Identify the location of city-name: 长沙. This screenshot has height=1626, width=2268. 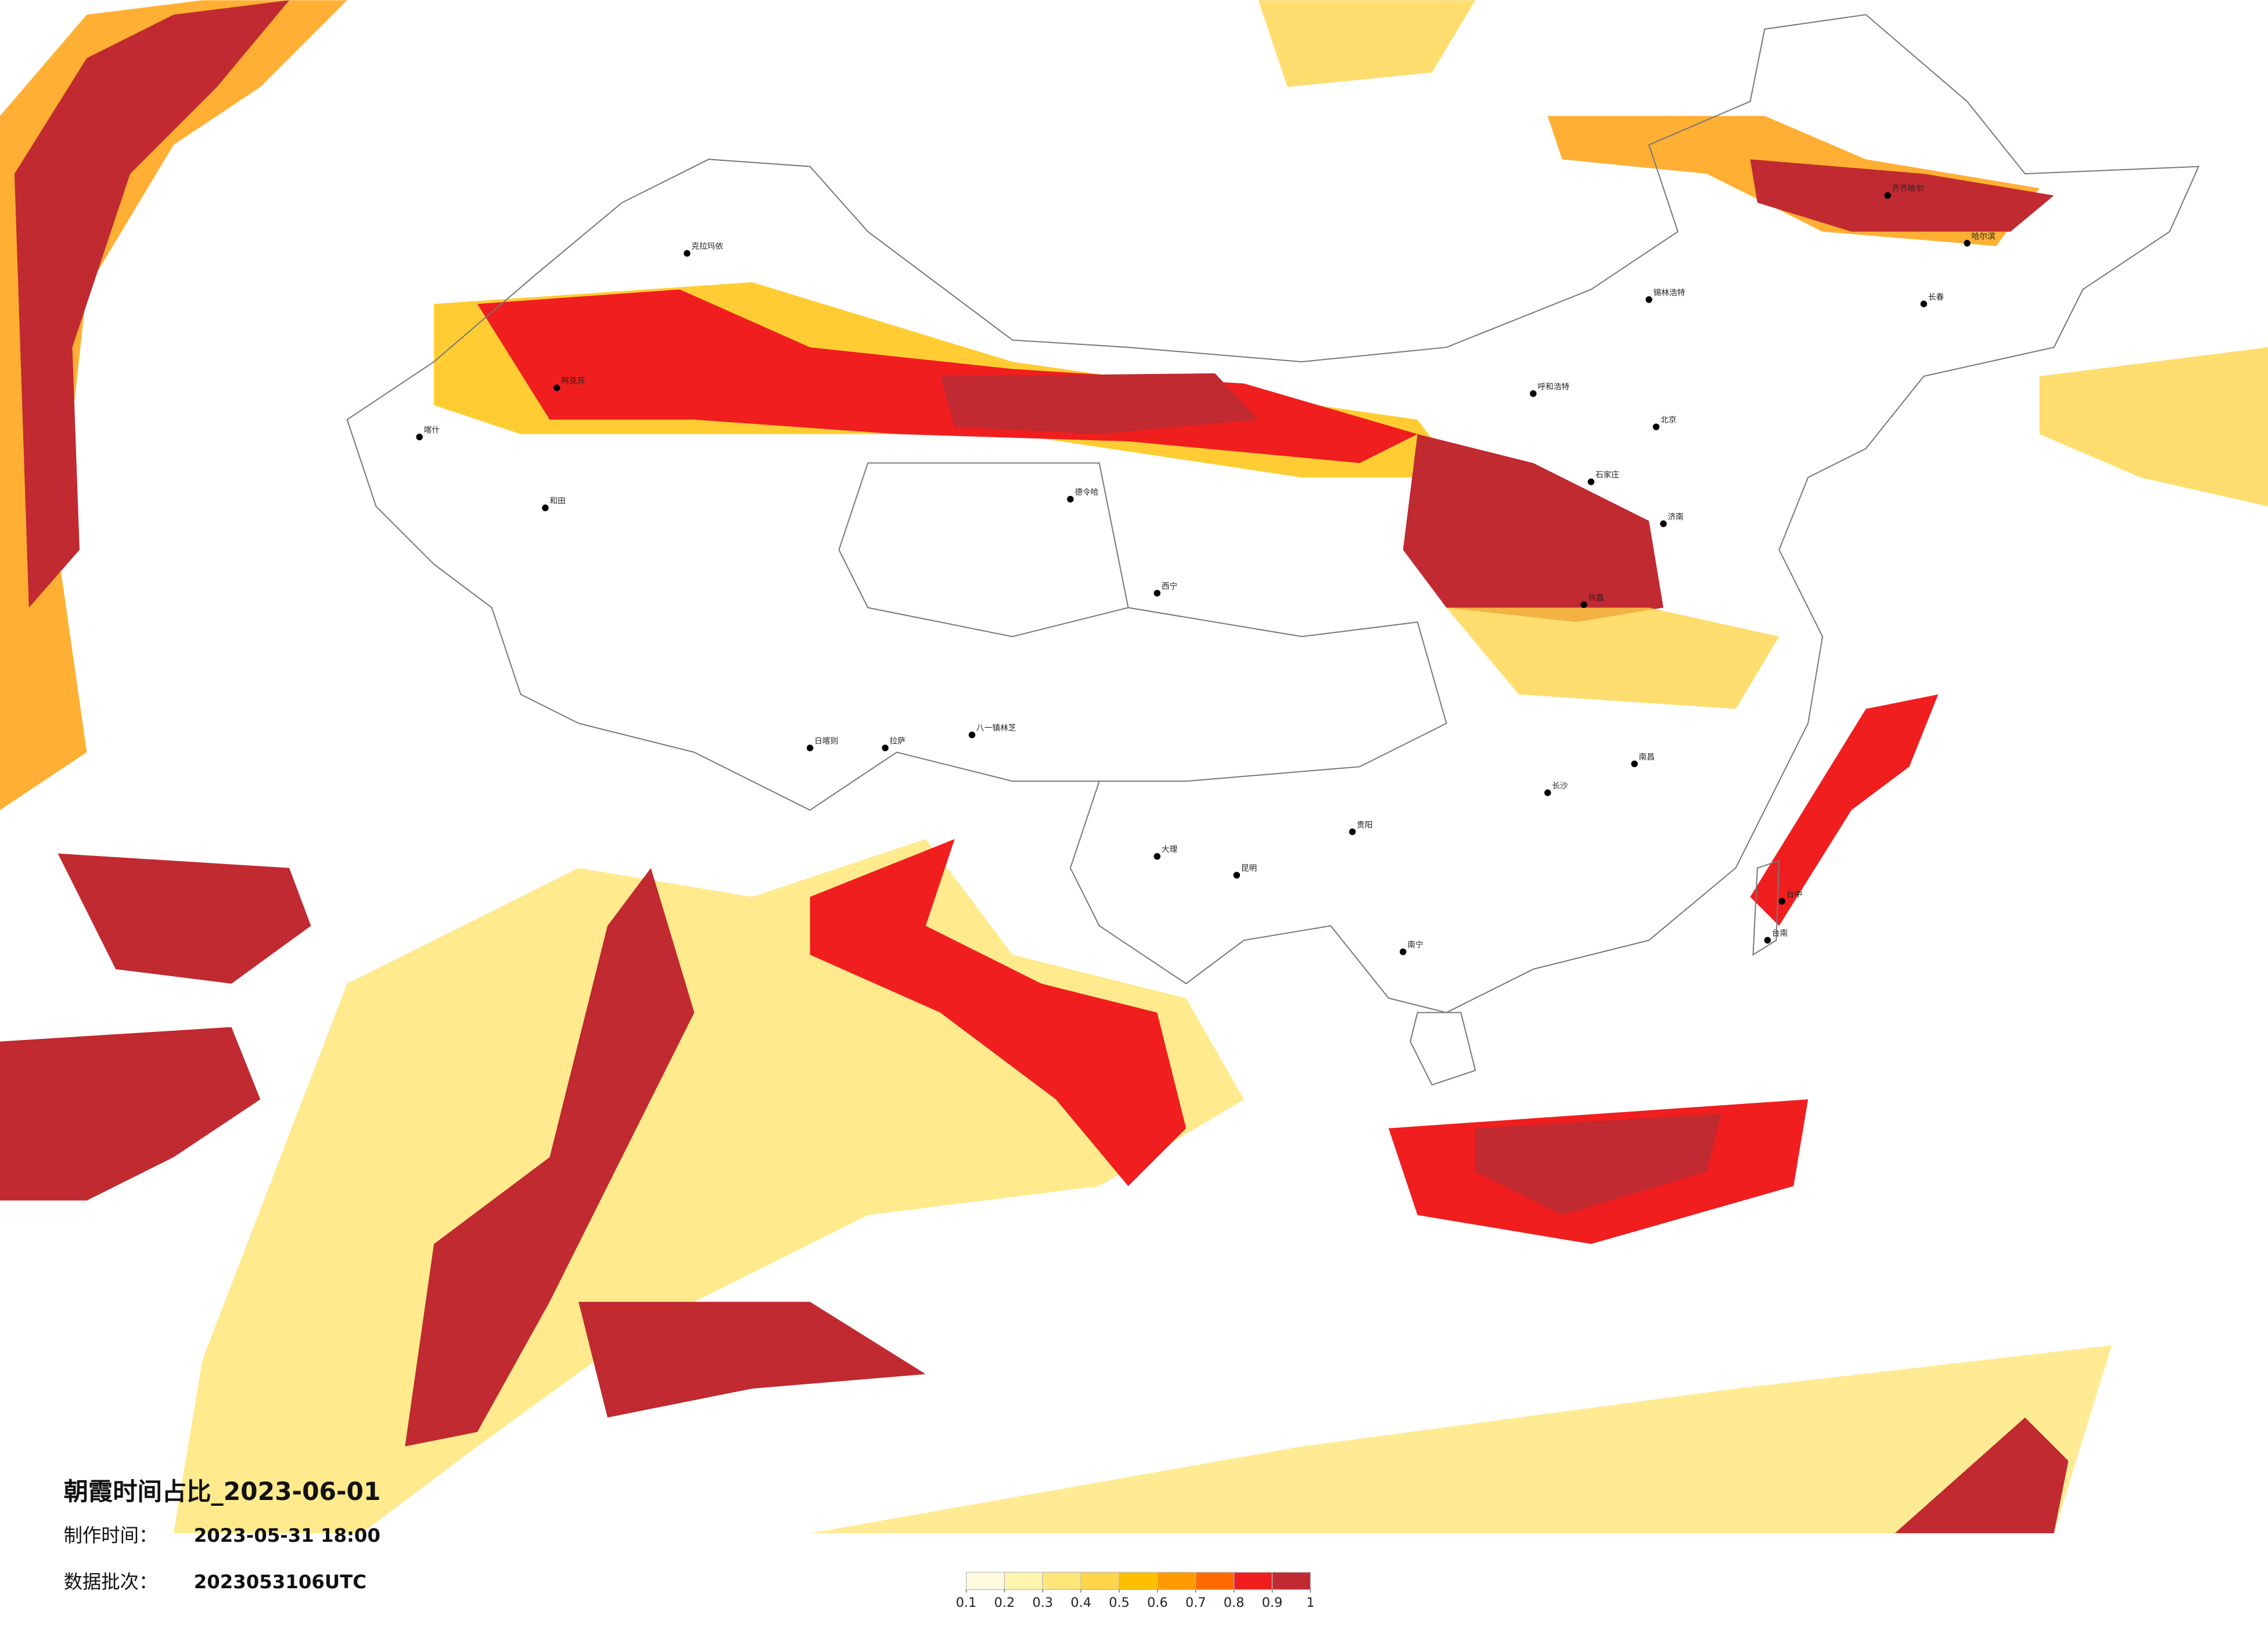
(1560, 786).